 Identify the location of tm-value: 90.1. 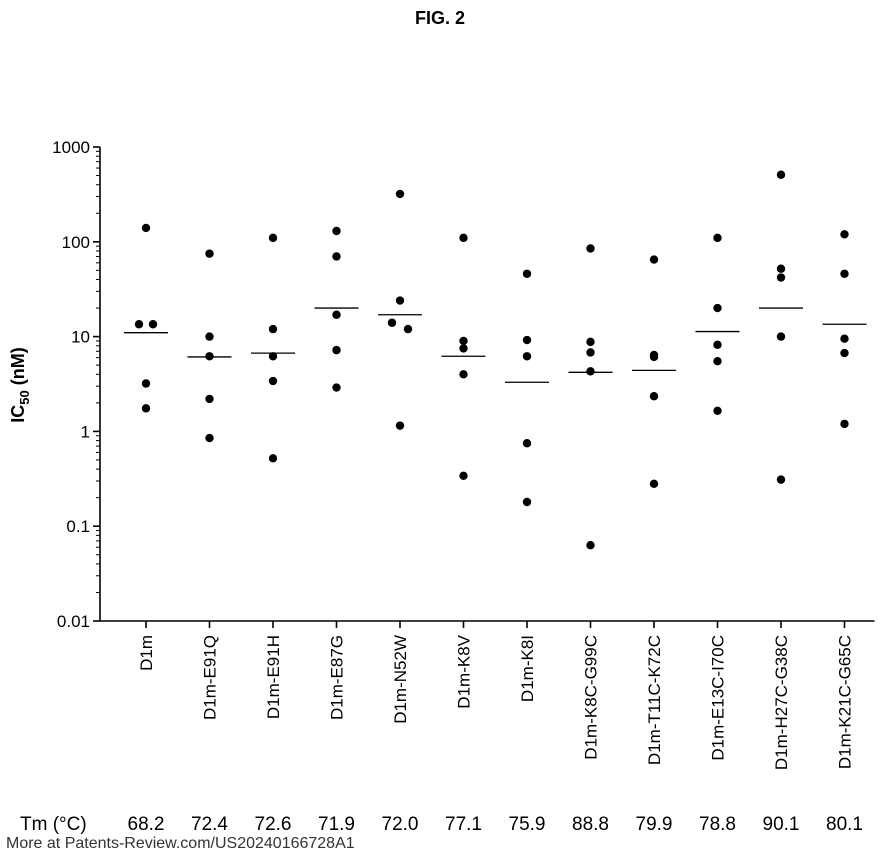
(781, 825).